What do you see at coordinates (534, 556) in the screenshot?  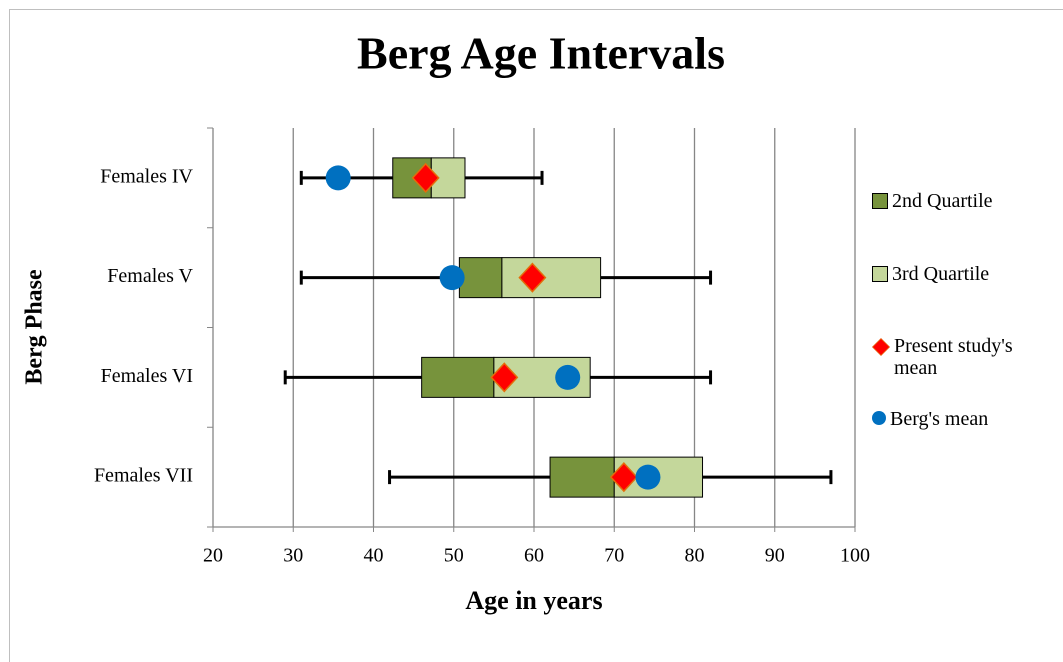 I see `x-tick-label: 60` at bounding box center [534, 556].